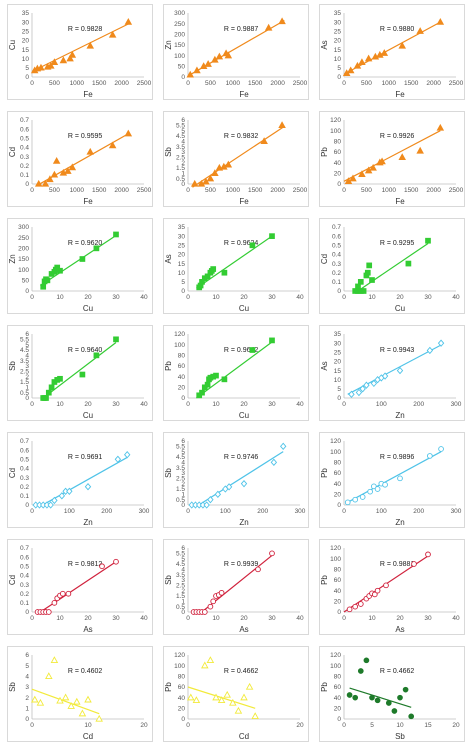  What do you see at coordinates (168, 687) in the screenshot?
I see `y-axis-label: Pb` at bounding box center [168, 687].